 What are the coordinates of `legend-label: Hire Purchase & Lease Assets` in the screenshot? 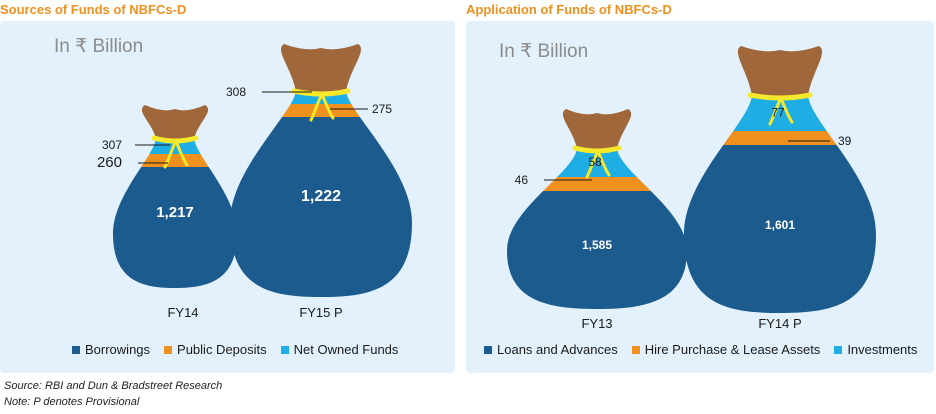 It's located at (732, 349).